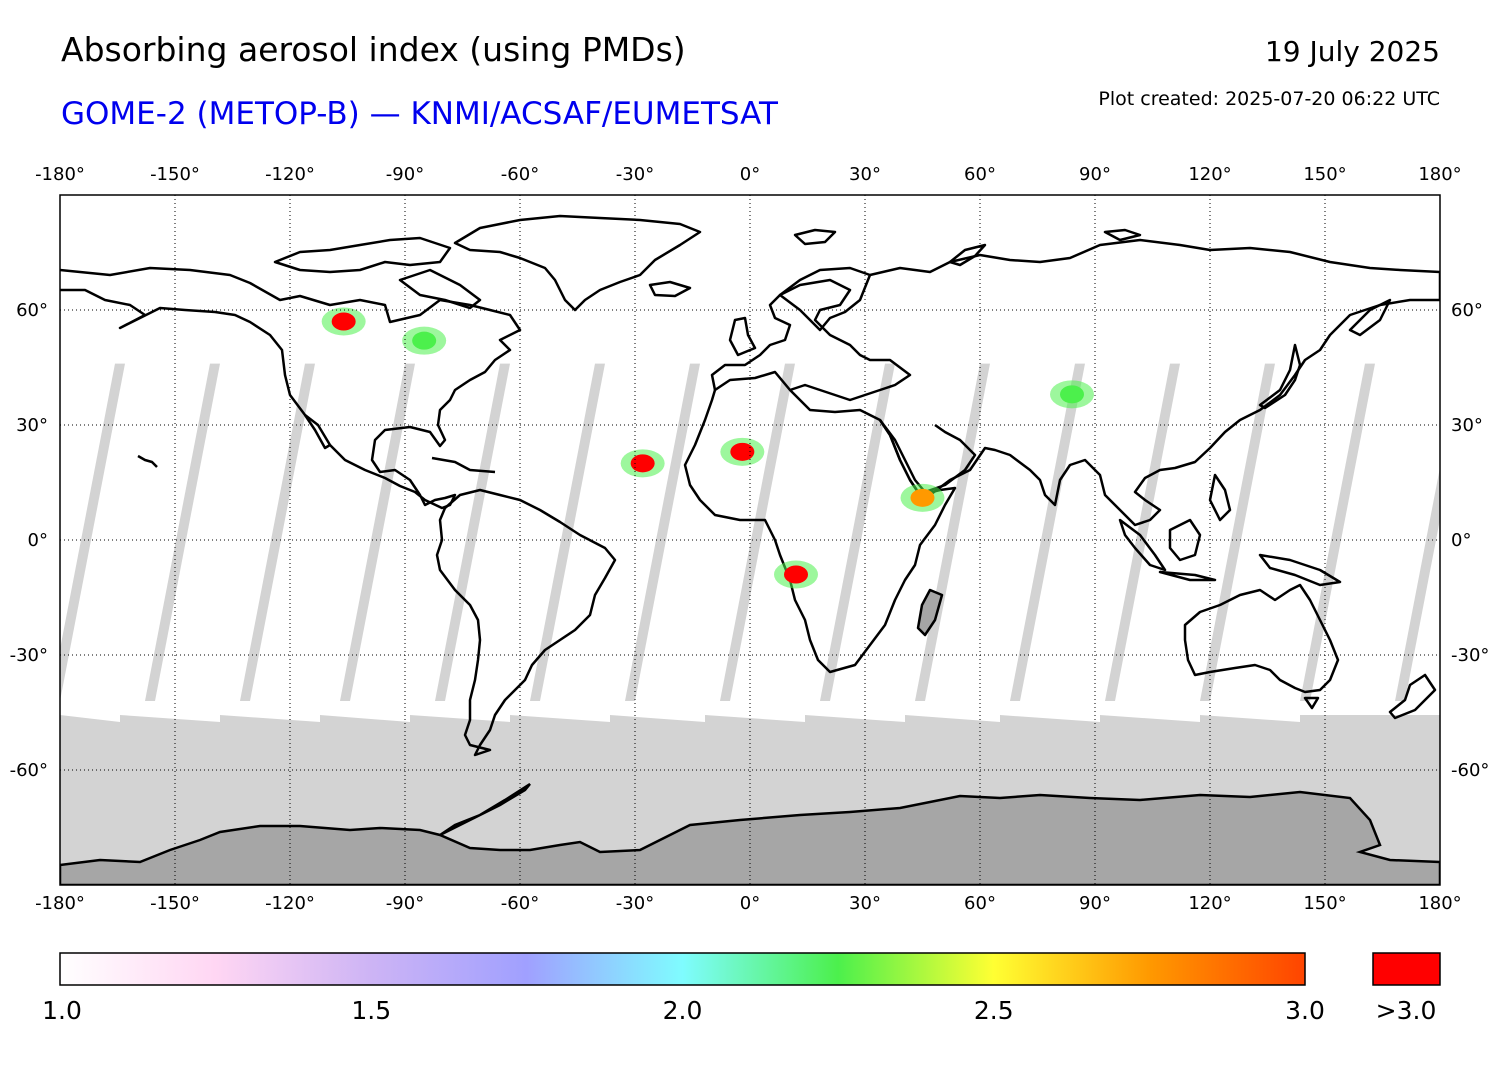 The width and height of the screenshot is (1500, 1065). I want to click on hawaii-coast, so click(147, 461).